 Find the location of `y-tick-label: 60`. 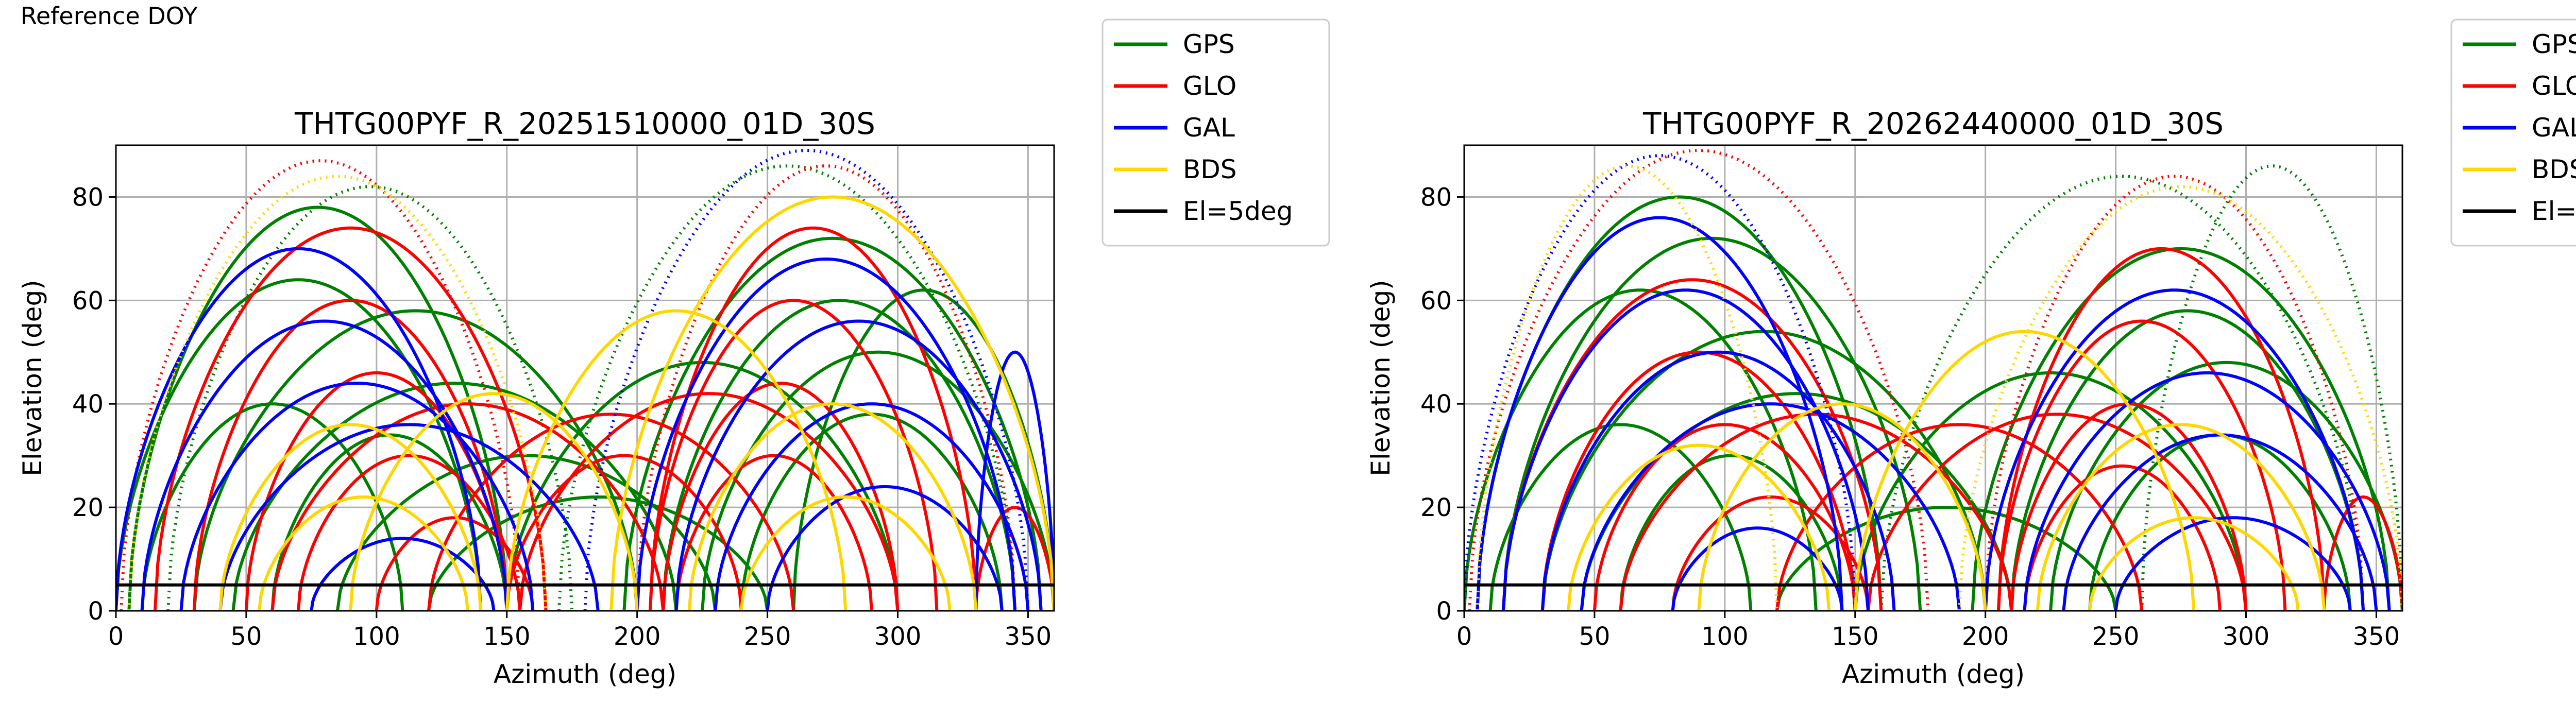

y-tick-label: 60 is located at coordinates (1436, 300).